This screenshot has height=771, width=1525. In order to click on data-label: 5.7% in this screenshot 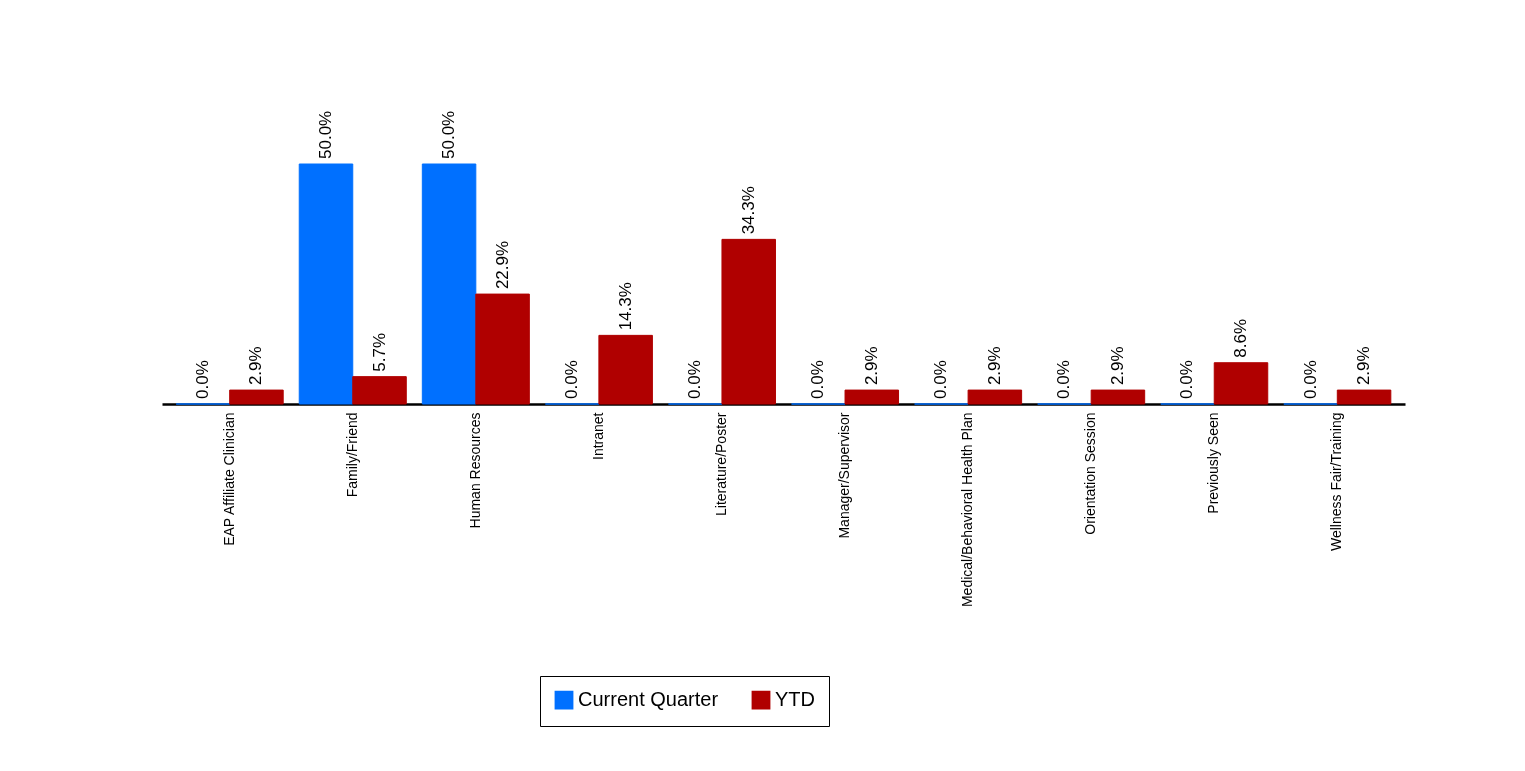, I will do `click(379, 352)`.